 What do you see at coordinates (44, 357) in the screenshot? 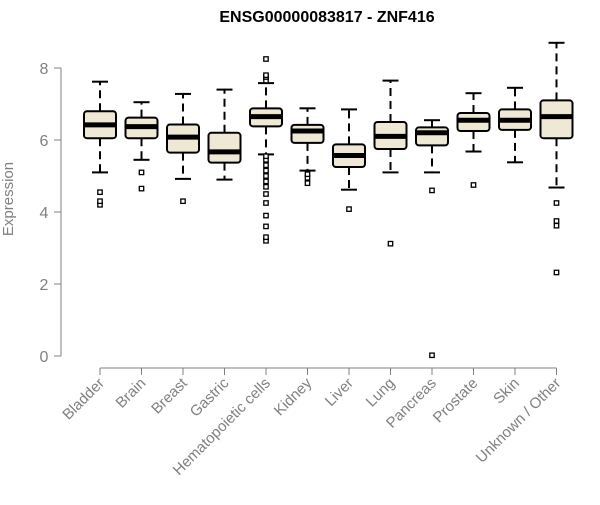
I see `y-tick-label: 0` at bounding box center [44, 357].